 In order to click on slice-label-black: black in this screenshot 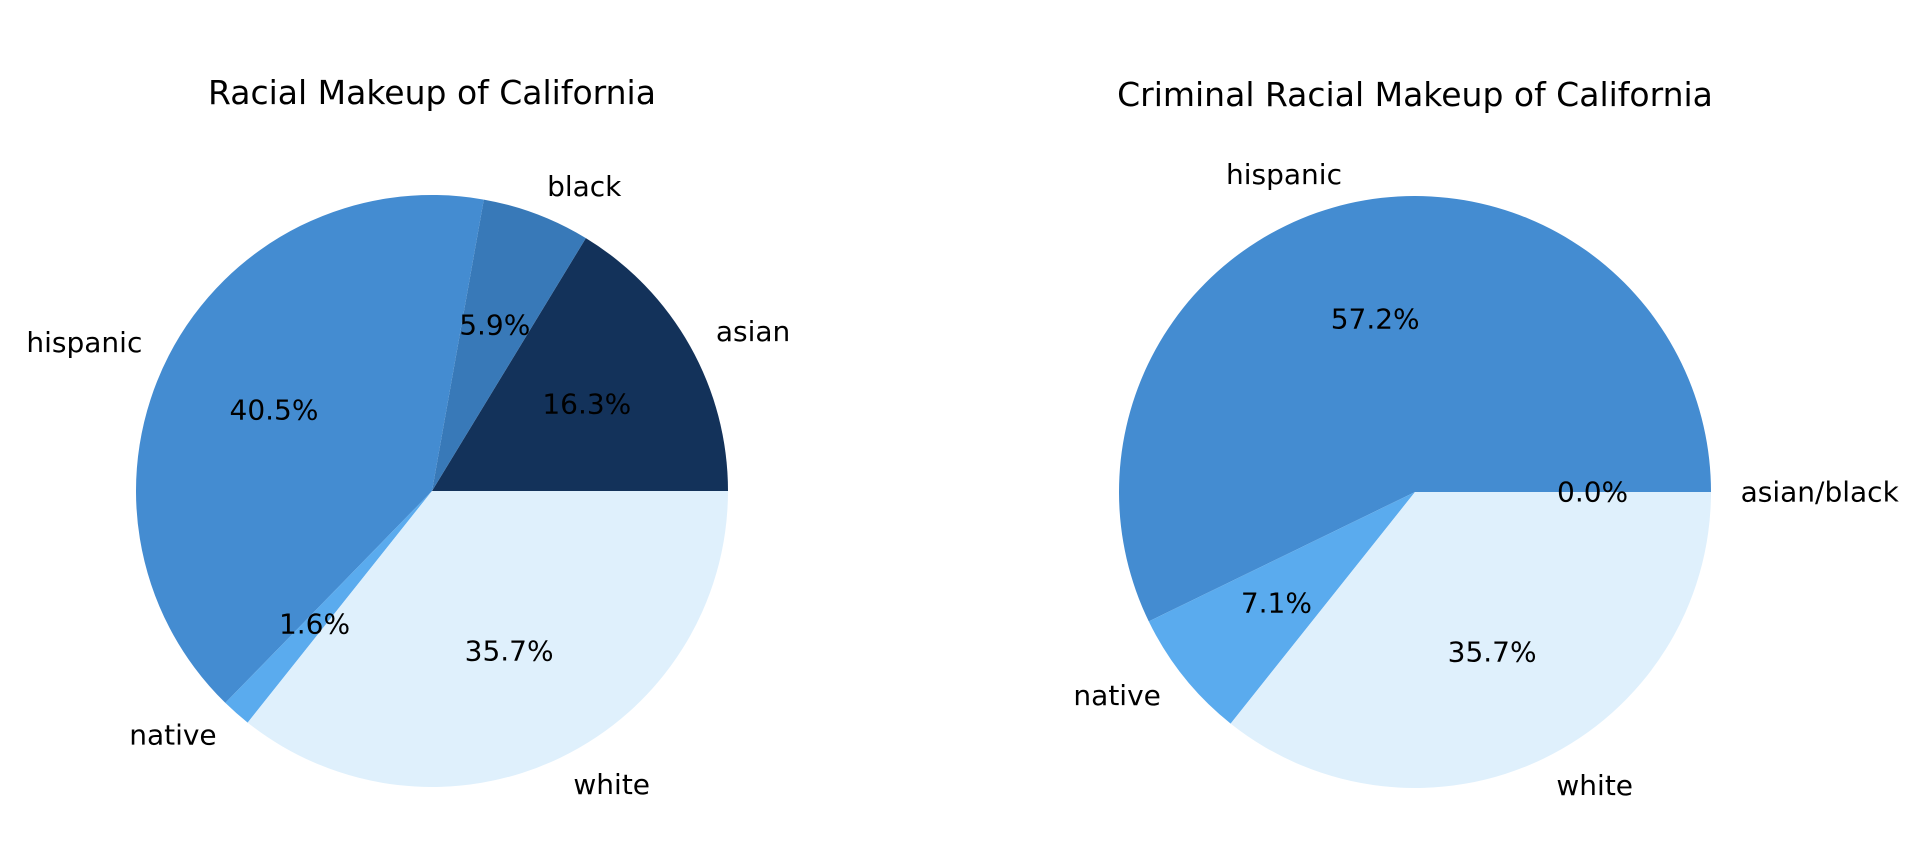, I will do `click(584, 186)`.